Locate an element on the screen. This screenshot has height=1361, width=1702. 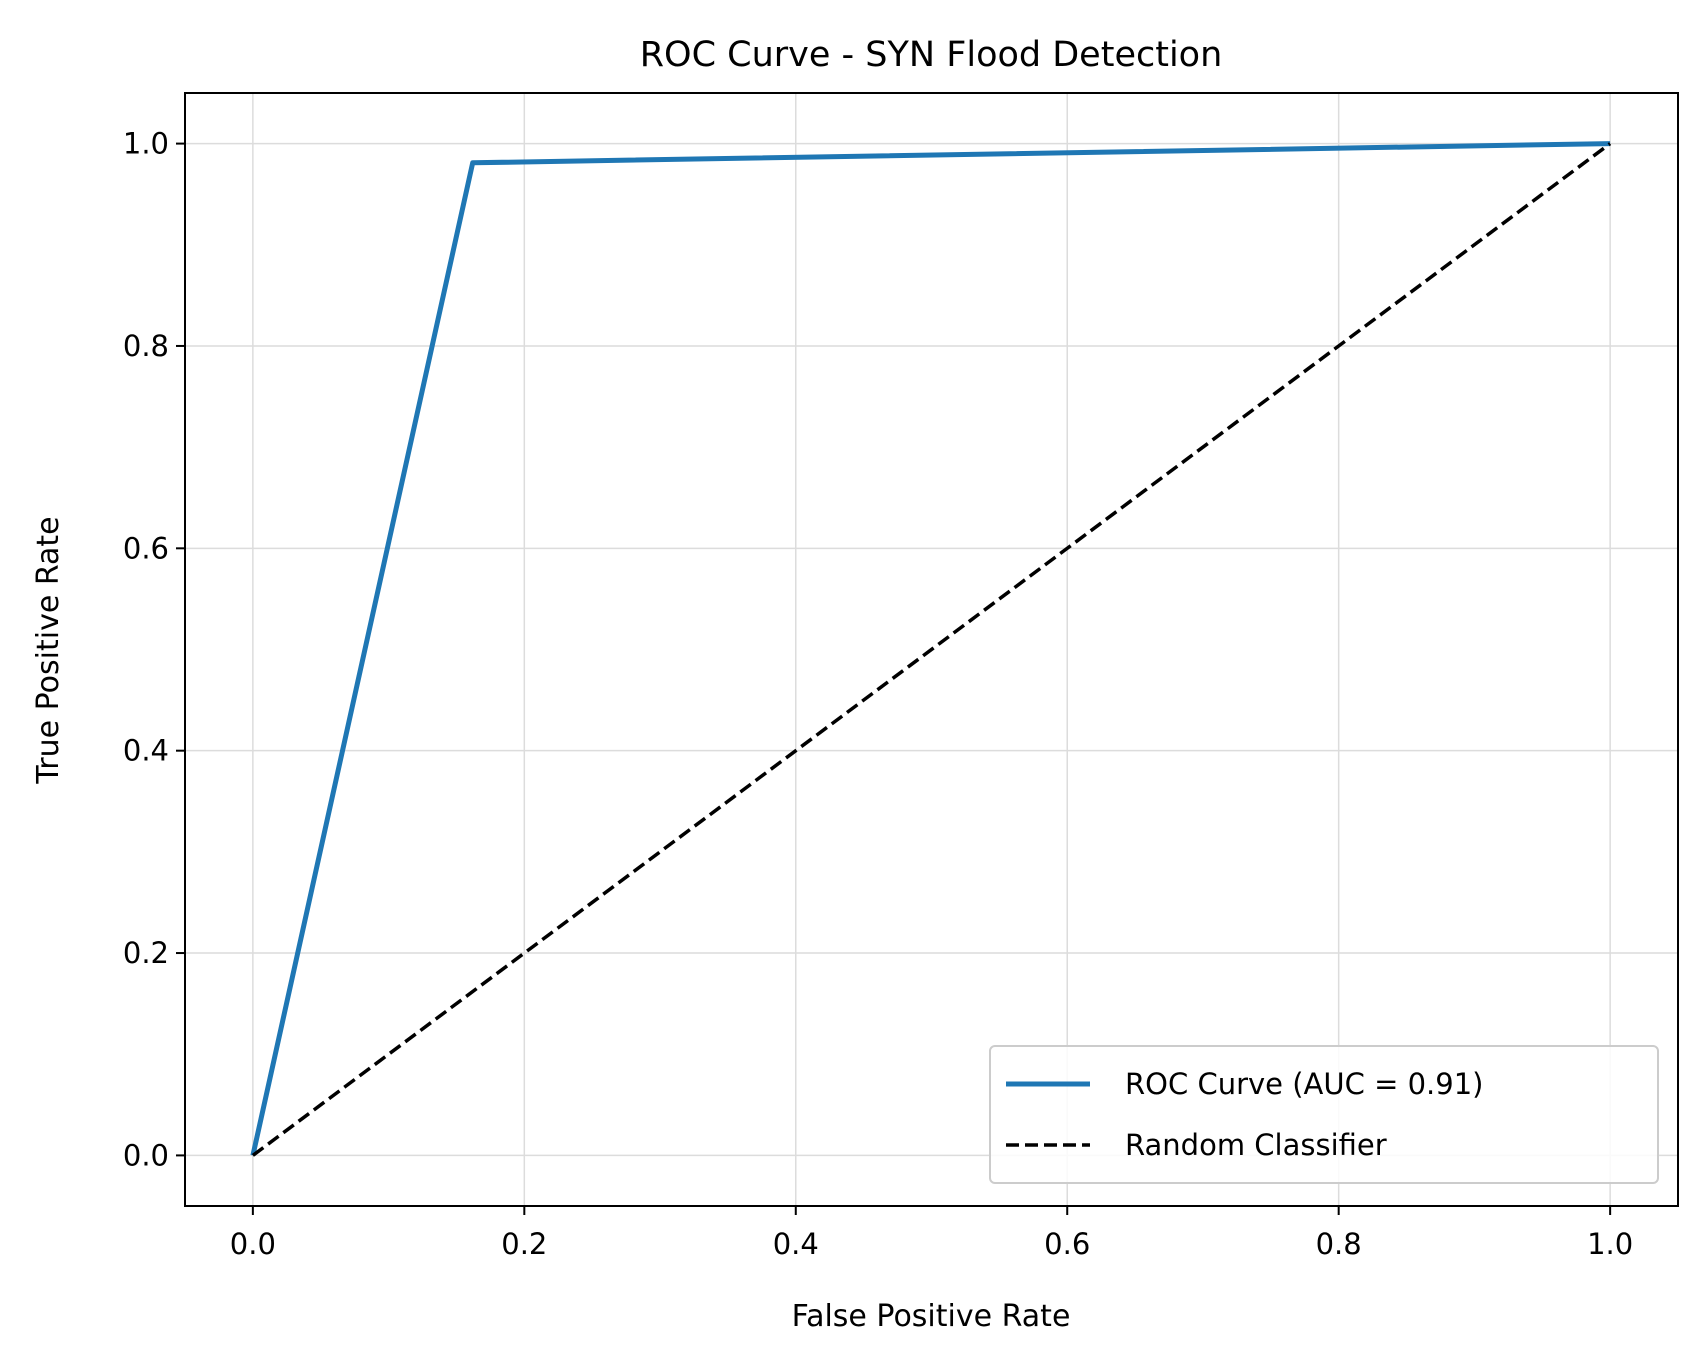
legend-label: Random Classifier is located at coordinates (1256, 1145).